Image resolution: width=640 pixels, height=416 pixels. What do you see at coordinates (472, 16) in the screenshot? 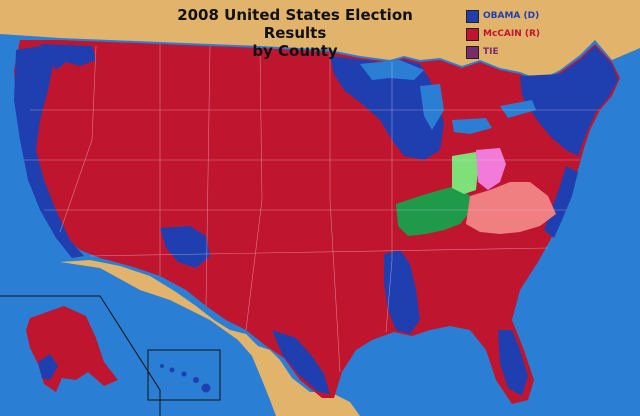
I see `legend-swatch-obama` at bounding box center [472, 16].